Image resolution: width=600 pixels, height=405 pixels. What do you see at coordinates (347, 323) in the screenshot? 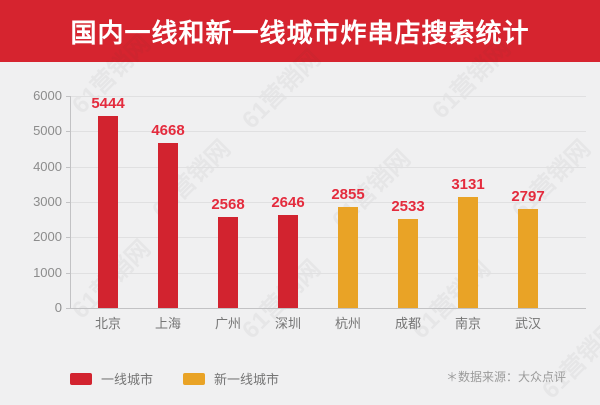
I see `x-category-label: 杭州` at bounding box center [347, 323].